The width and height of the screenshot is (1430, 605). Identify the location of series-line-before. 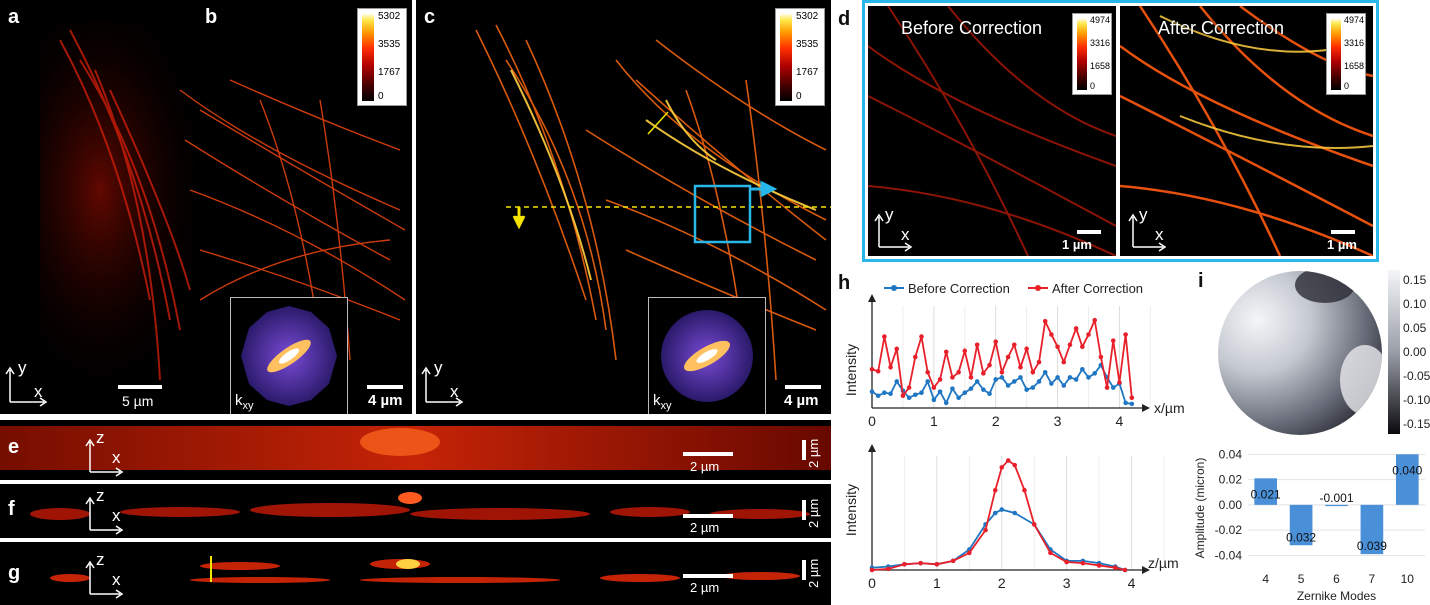
(998, 539).